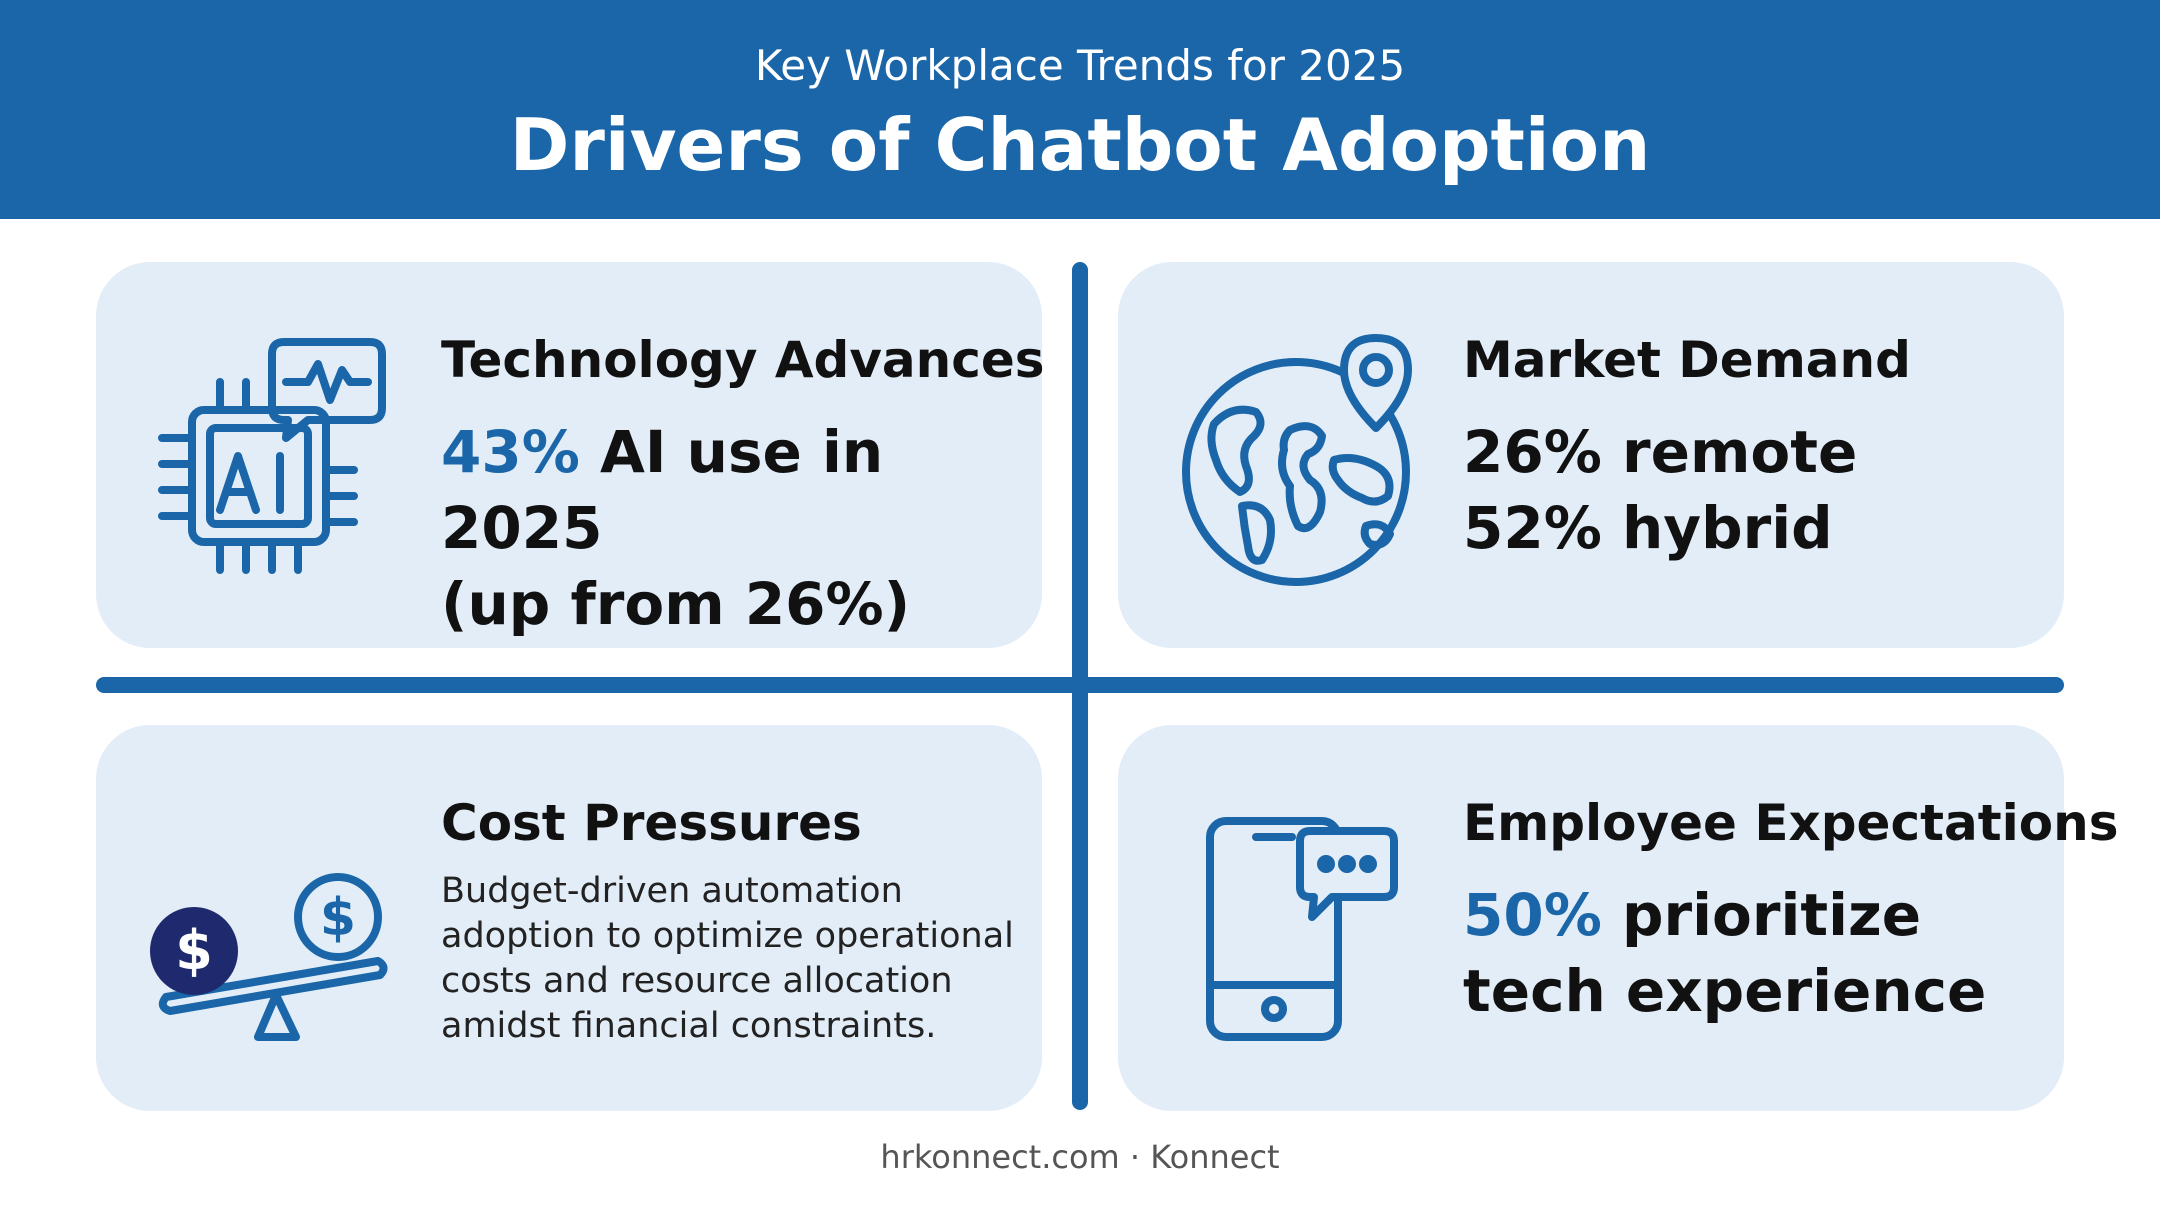 This screenshot has width=2160, height=1206. I want to click on market-content: Market Demand 26% remote 52% hybrid, so click(1753, 447).